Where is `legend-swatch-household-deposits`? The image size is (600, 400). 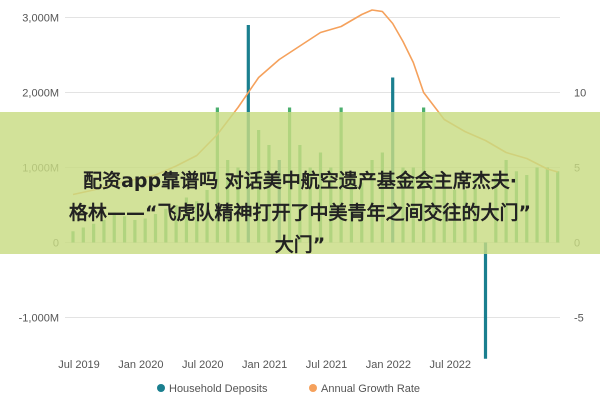 legend-swatch-household-deposits is located at coordinates (161, 388).